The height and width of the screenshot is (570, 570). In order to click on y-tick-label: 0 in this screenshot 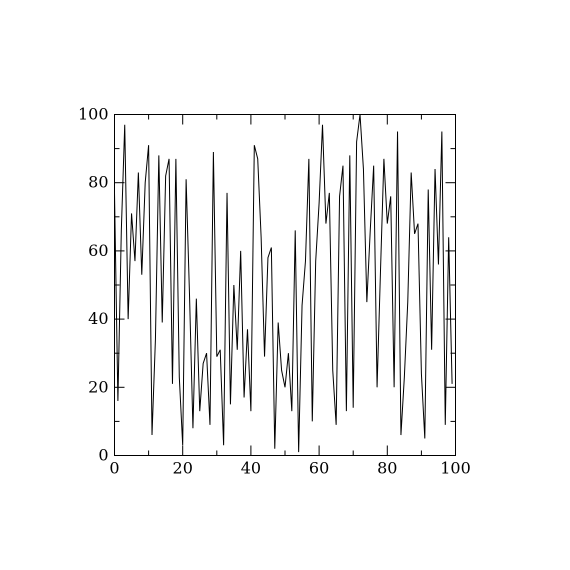, I will do `click(103, 455)`.